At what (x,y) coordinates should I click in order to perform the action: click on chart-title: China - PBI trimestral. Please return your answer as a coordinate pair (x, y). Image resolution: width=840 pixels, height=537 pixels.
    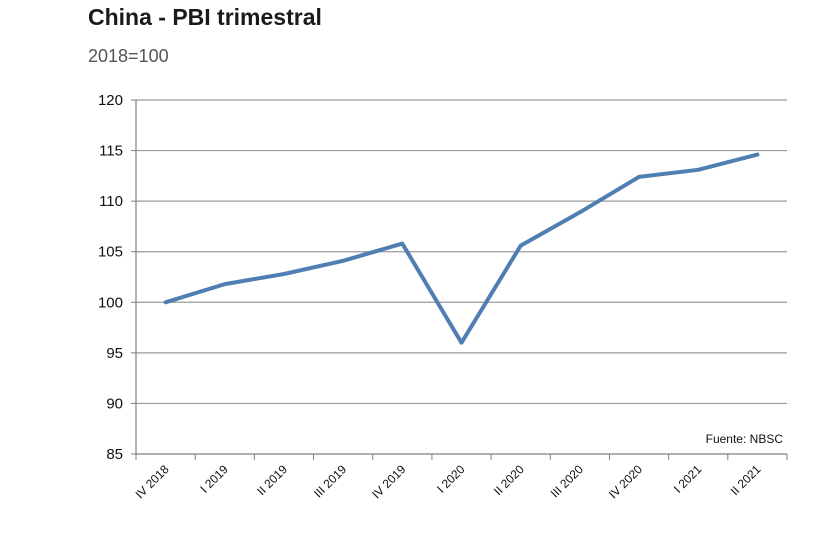
    Looking at the image, I should click on (205, 17).